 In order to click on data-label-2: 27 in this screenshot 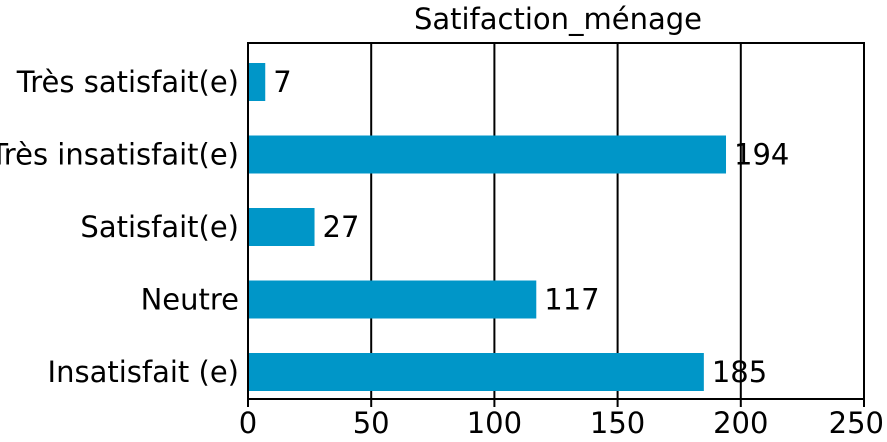, I will do `click(341, 227)`.